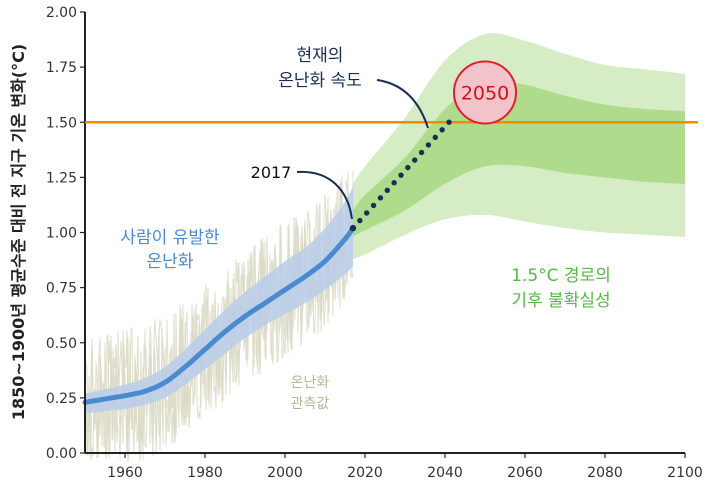 The width and height of the screenshot is (710, 490). What do you see at coordinates (310, 383) in the screenshot?
I see `observed-label-line1: 온난화` at bounding box center [310, 383].